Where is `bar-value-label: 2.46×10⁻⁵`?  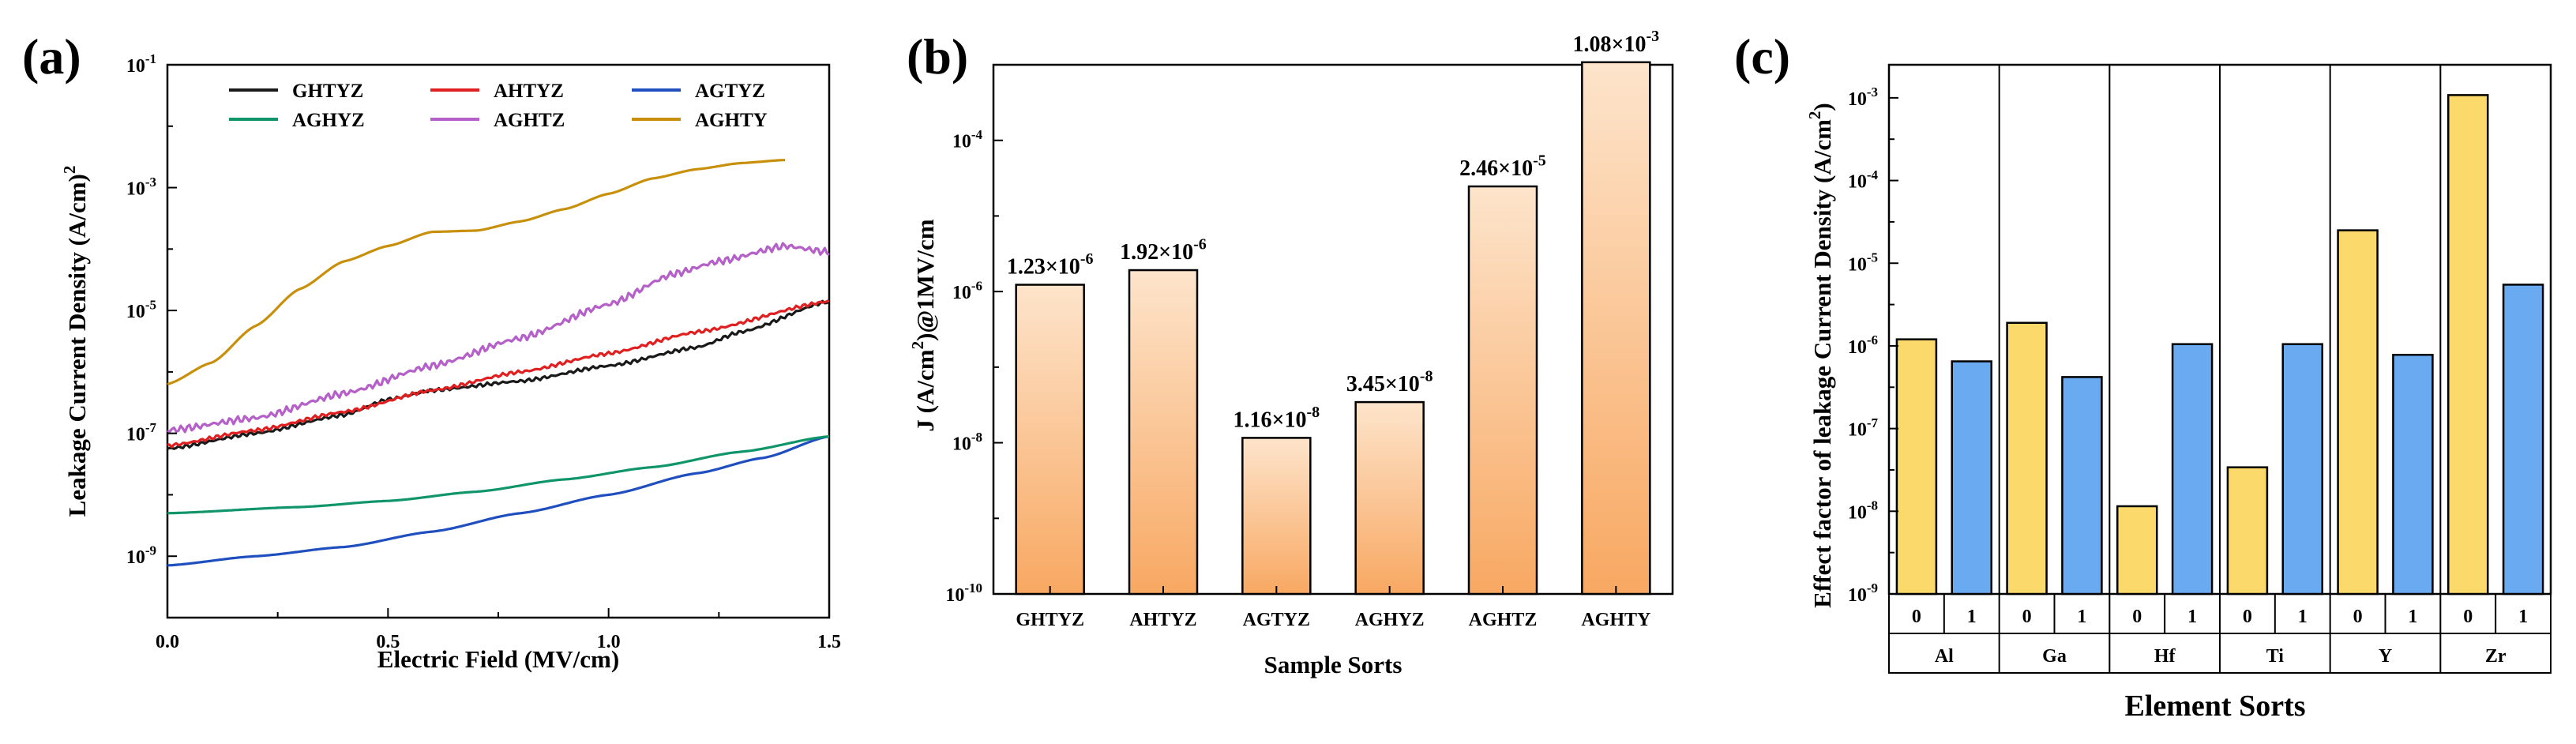
bar-value-label: 2.46×10⁻⁵ is located at coordinates (1502, 166).